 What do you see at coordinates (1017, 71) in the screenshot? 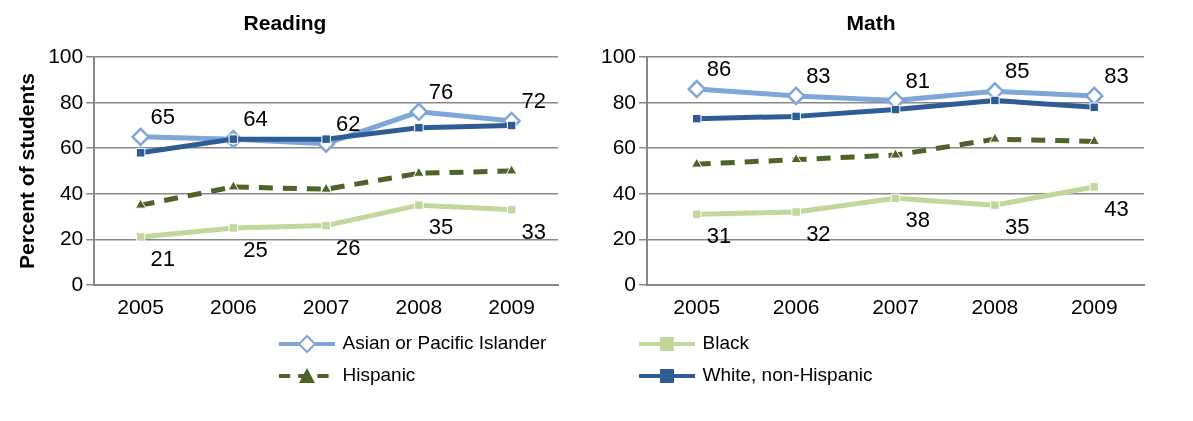
I see `data-label: 85` at bounding box center [1017, 71].